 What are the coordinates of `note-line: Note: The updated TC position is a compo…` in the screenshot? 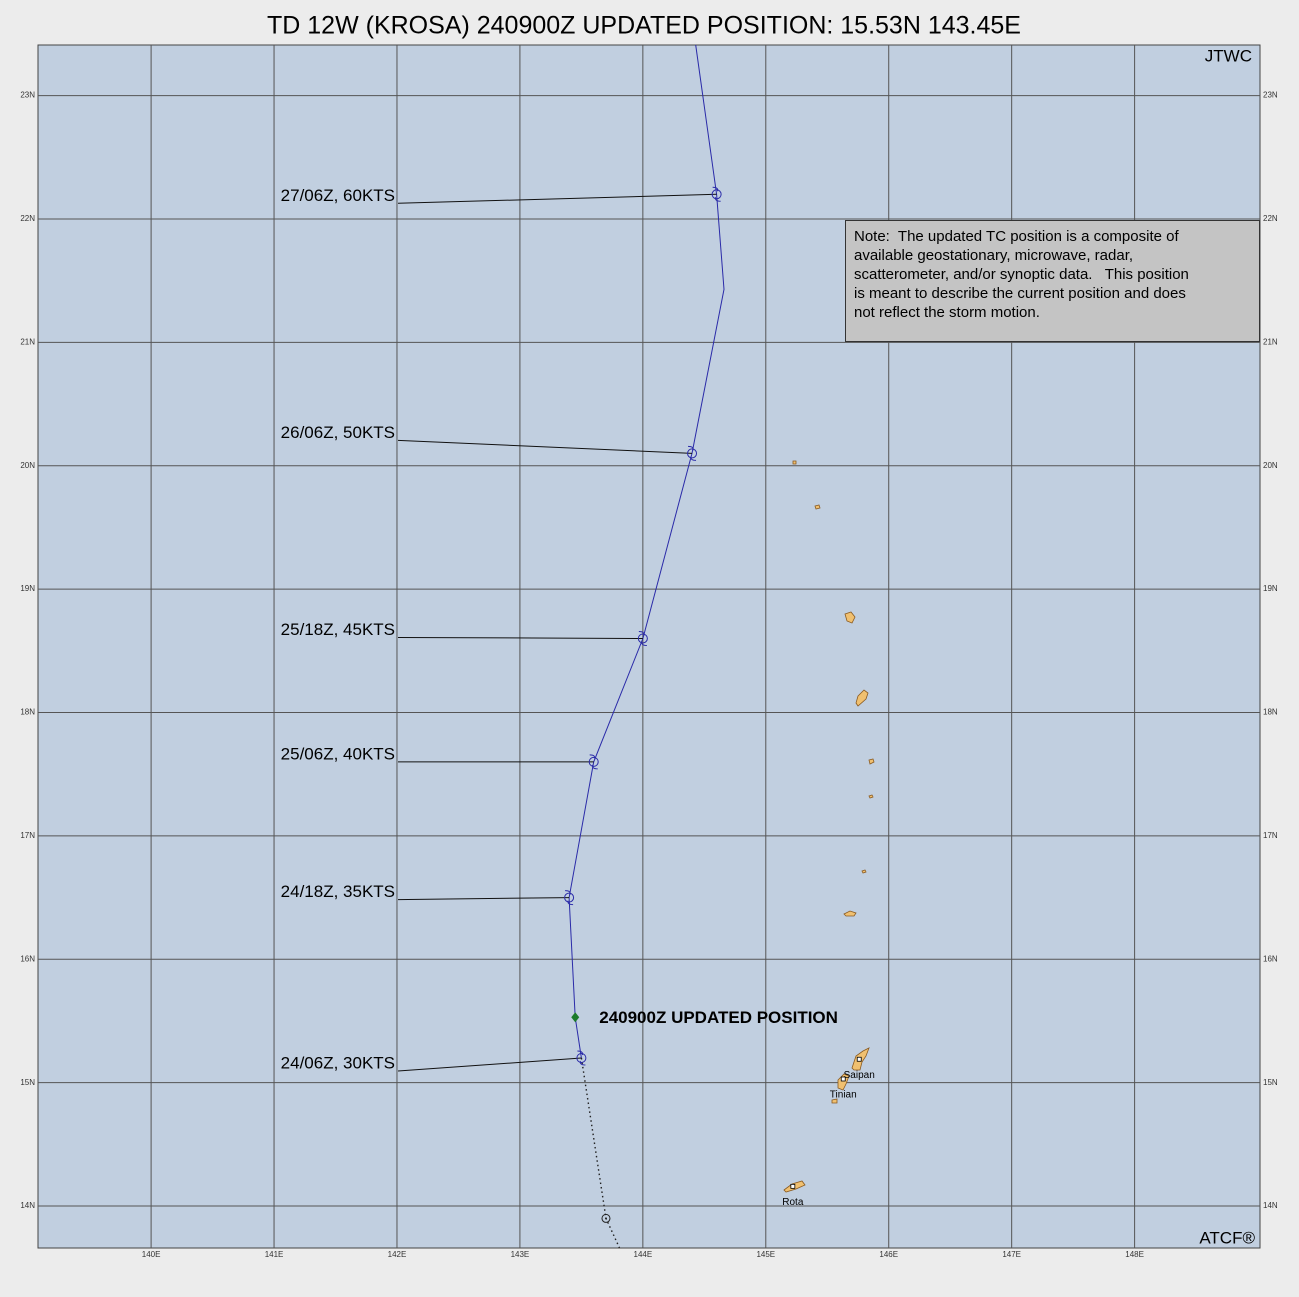 It's located at (1016, 236).